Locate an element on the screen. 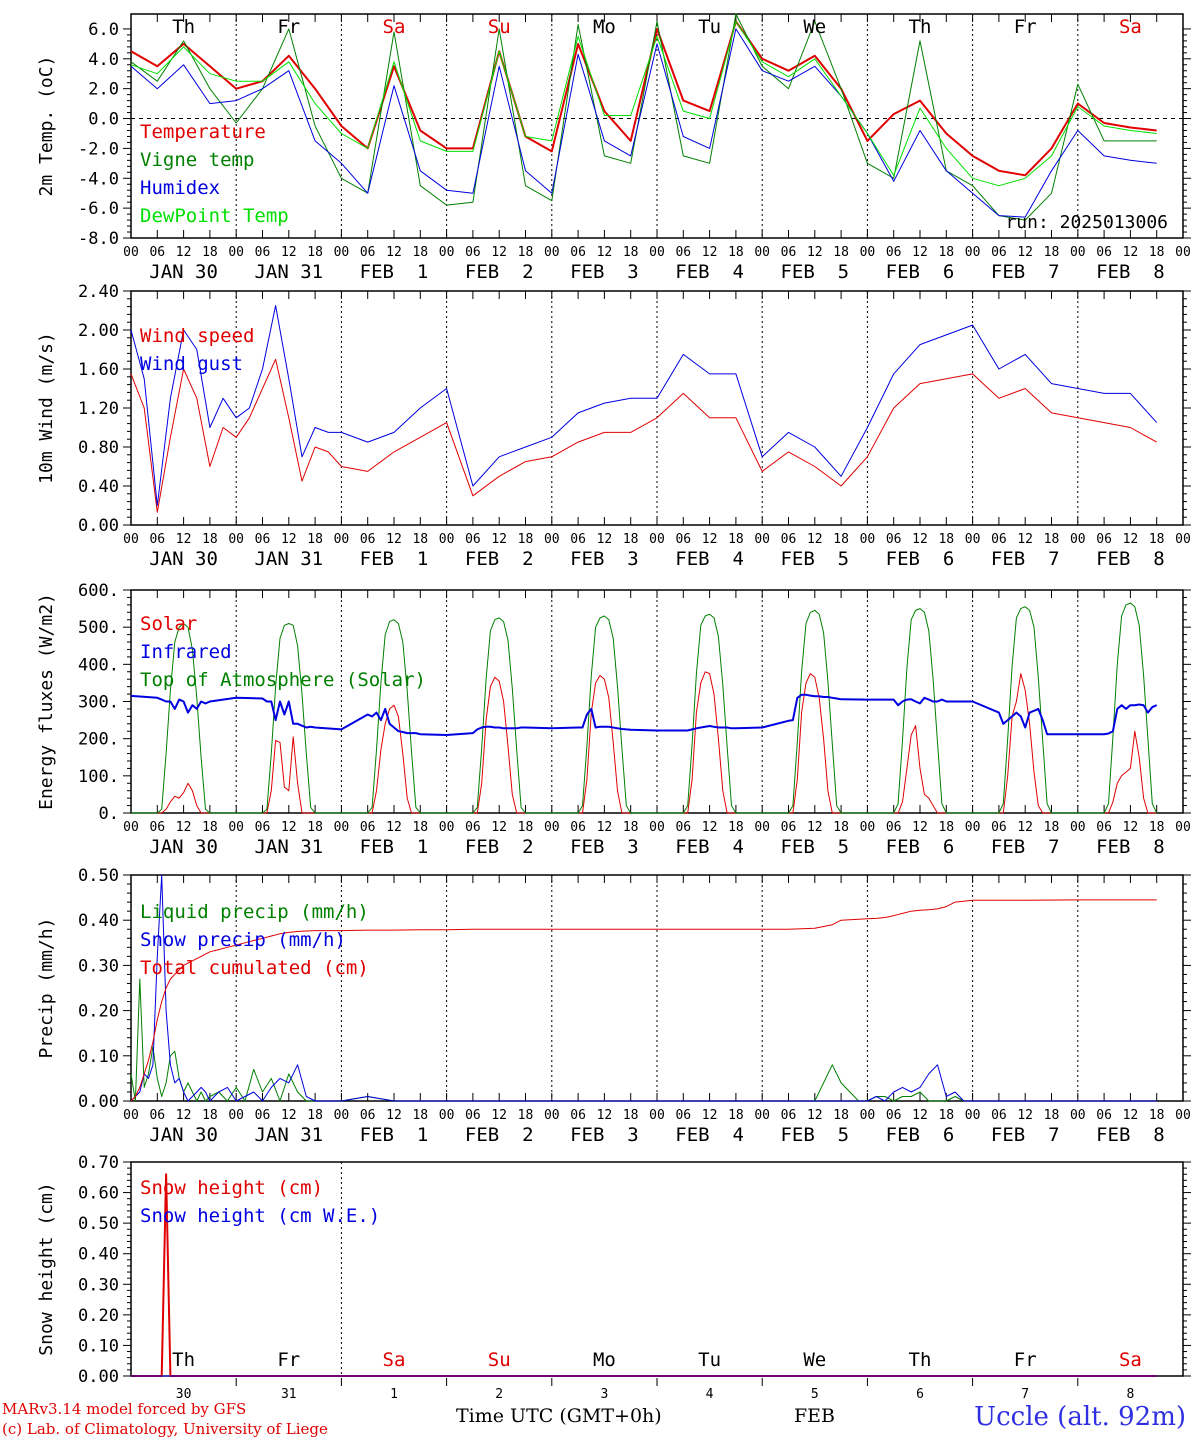 This screenshot has height=1440, width=1194. day-number: 4 is located at coordinates (710, 1394).